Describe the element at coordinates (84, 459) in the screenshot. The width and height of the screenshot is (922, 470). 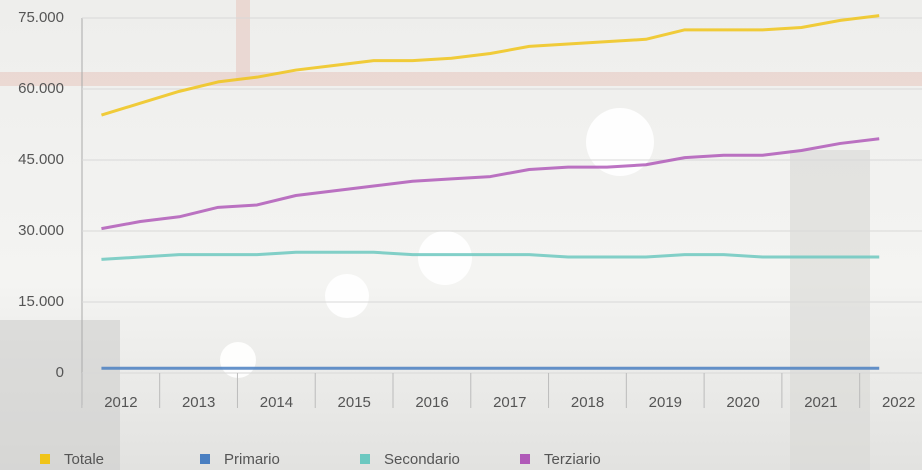
I see `legend-label: Totale` at that location.